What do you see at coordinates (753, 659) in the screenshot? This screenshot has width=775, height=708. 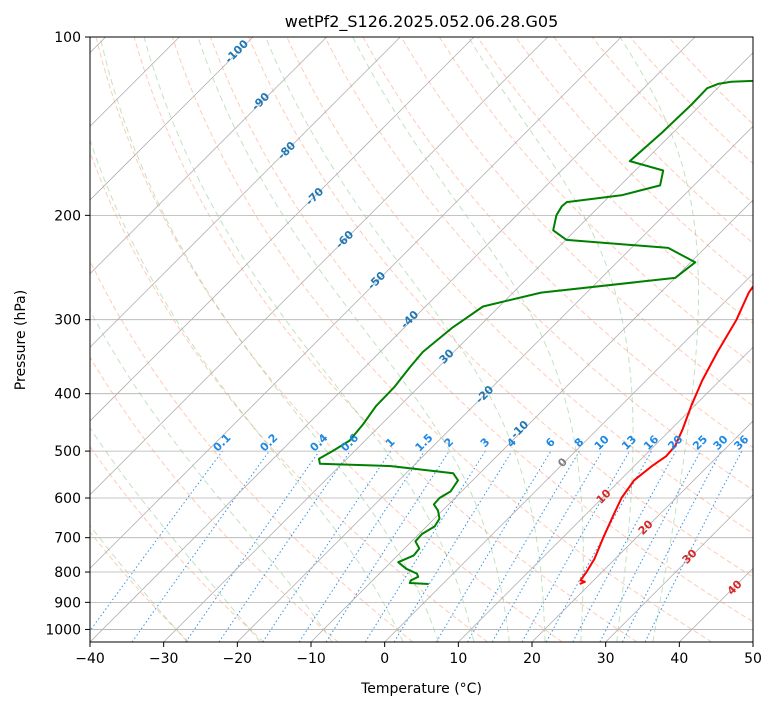 I see `x-tick-label: 50` at bounding box center [753, 659].